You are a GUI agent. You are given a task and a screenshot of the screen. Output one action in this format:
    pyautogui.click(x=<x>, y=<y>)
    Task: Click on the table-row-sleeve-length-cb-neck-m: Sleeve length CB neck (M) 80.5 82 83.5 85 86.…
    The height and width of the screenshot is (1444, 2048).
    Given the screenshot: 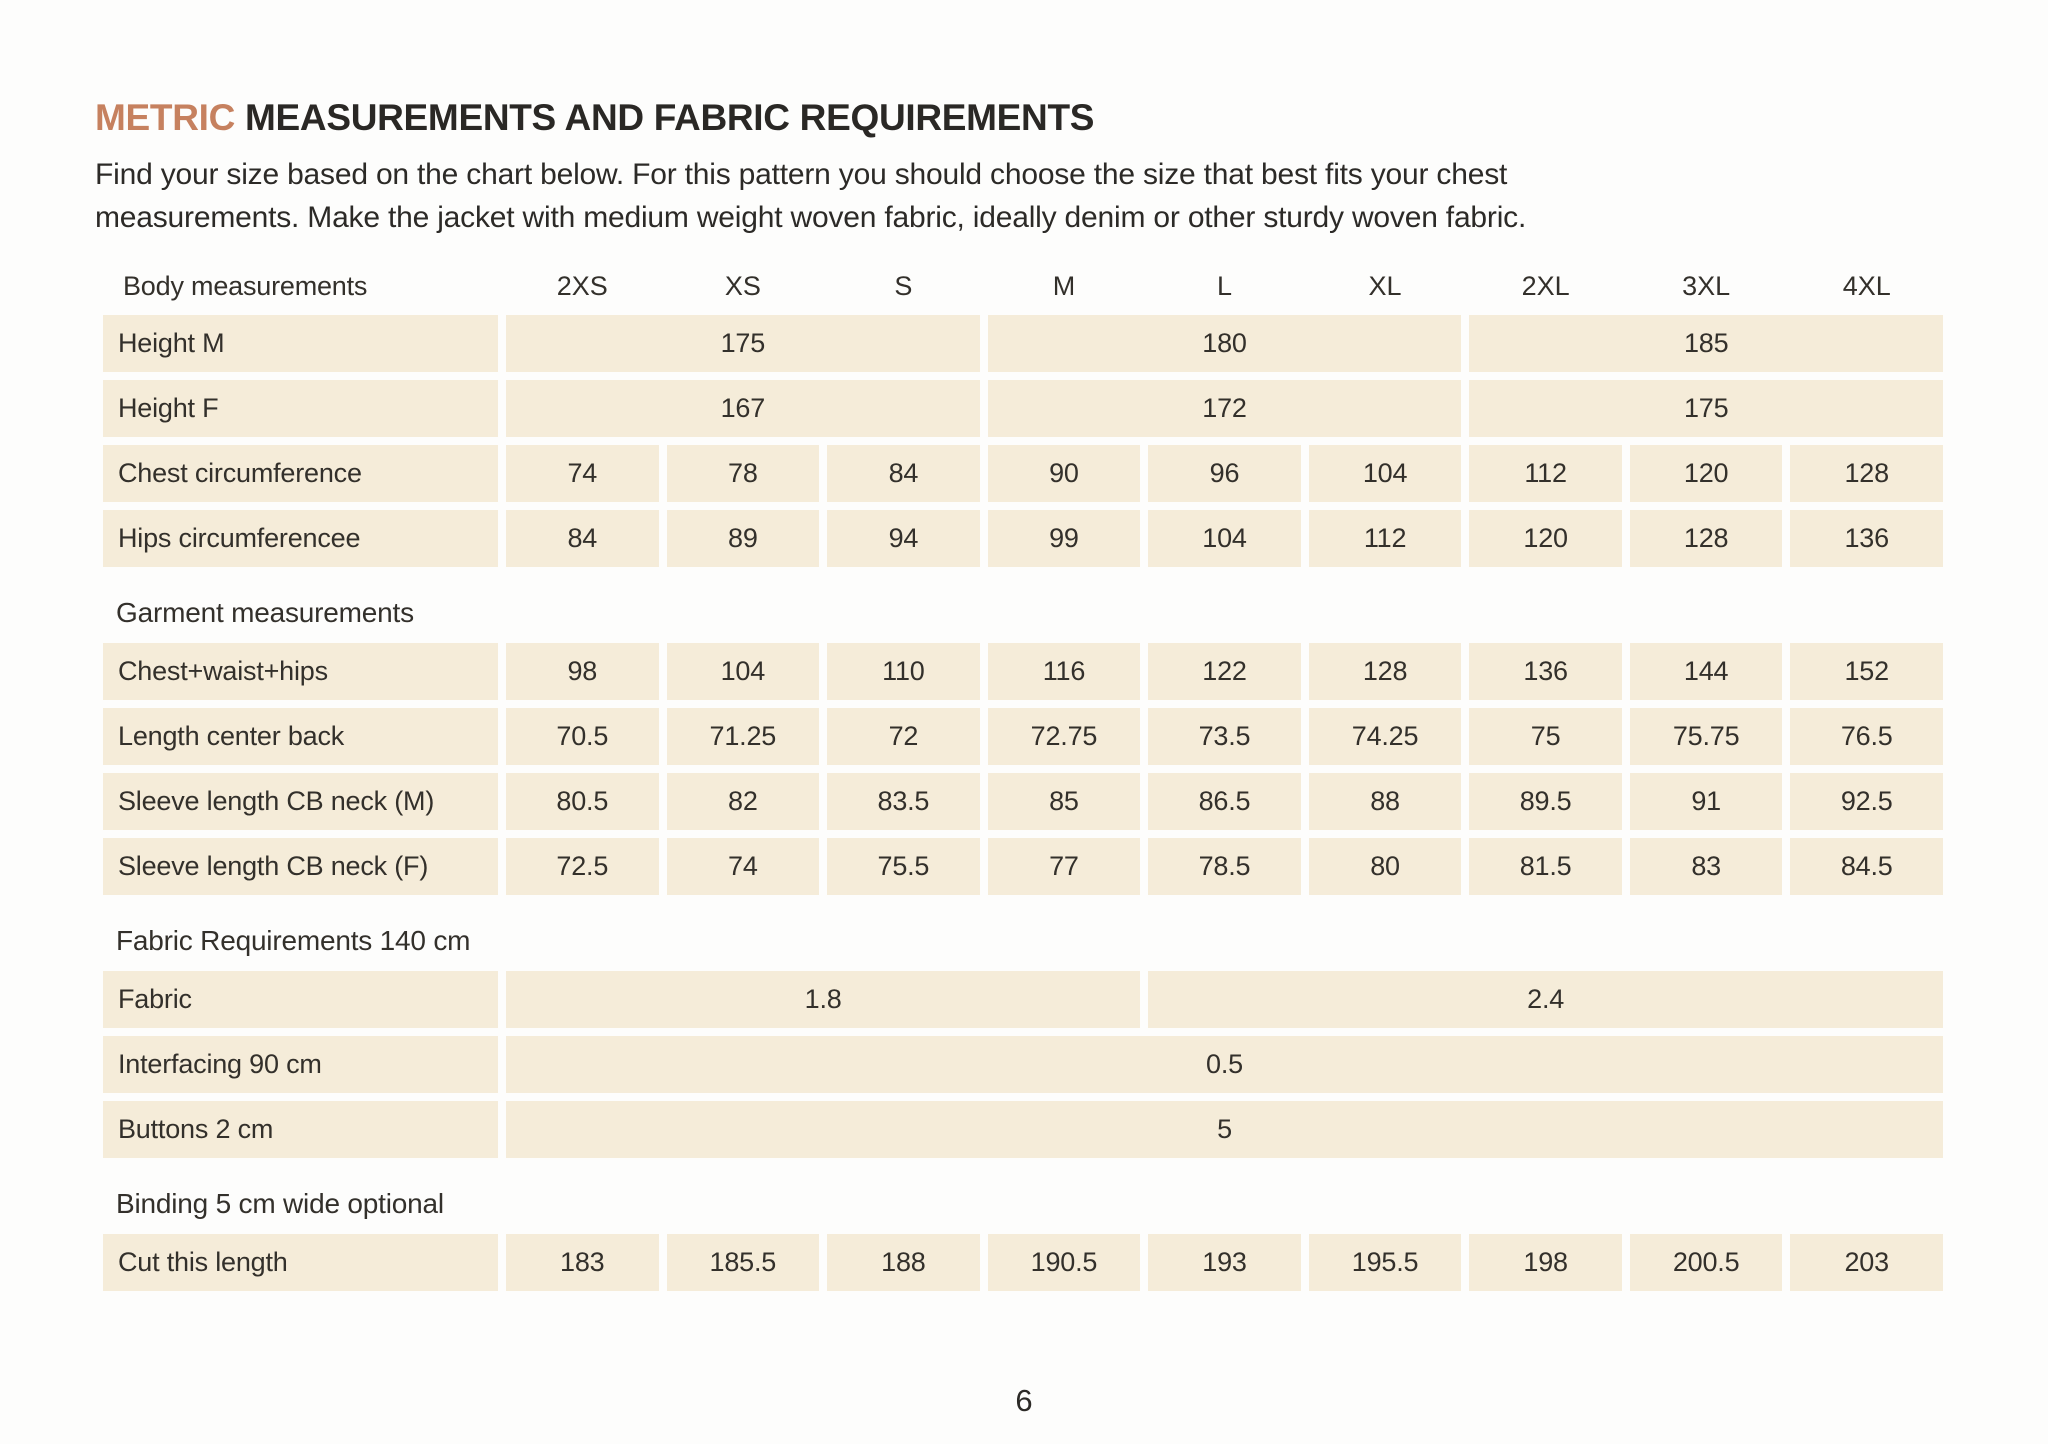 What is the action you would take?
    pyautogui.click(x=1023, y=801)
    